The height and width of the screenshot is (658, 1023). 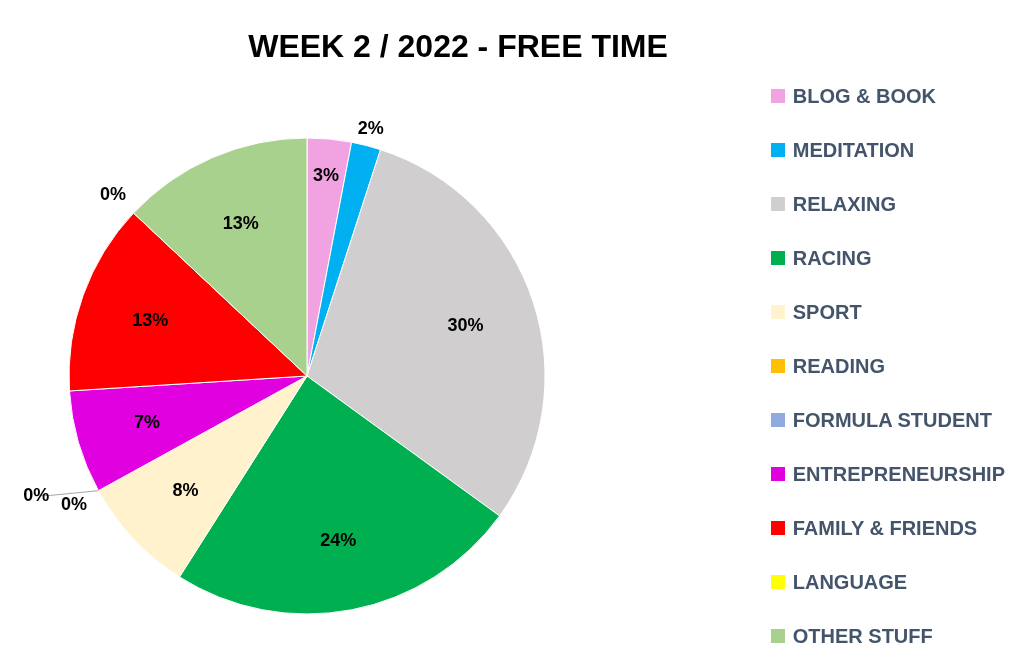 I want to click on legend-label: FORMULA STUDENT, so click(x=892, y=420).